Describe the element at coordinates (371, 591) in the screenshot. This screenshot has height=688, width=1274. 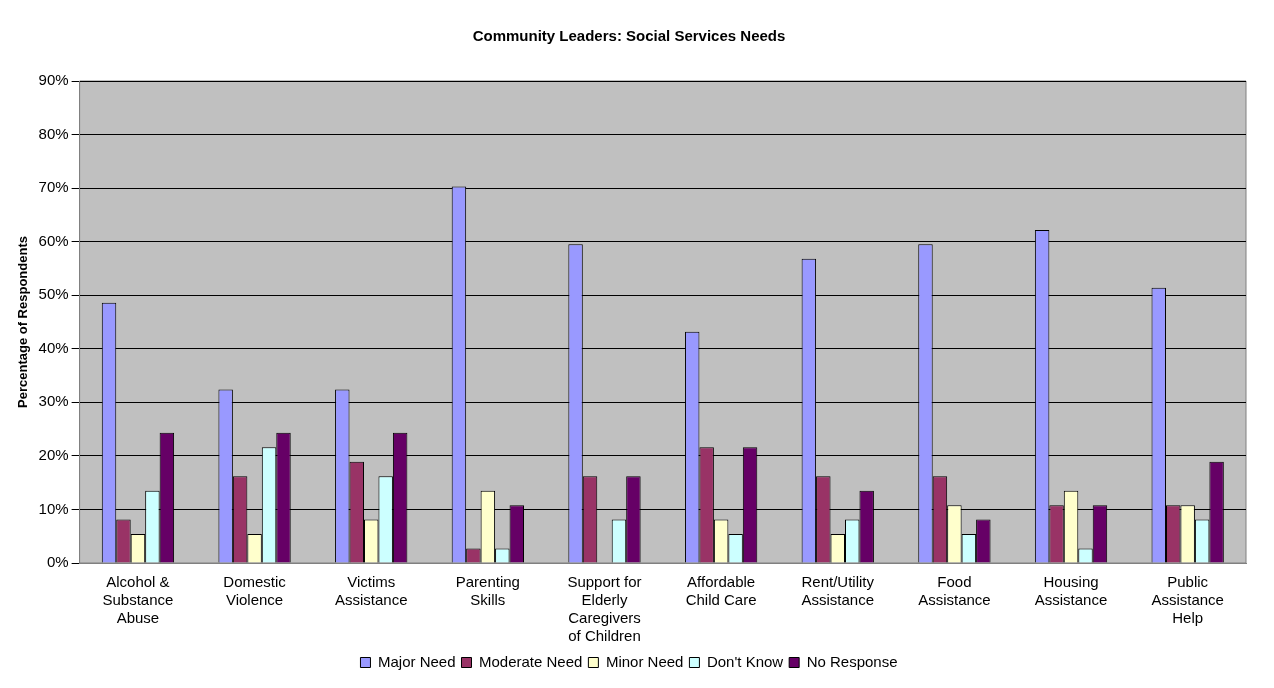
I see `x-tick-label: Victims Assistance` at that location.